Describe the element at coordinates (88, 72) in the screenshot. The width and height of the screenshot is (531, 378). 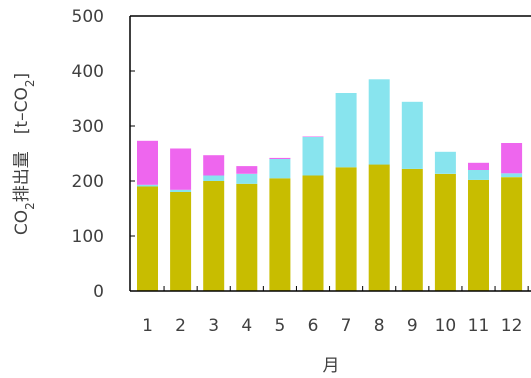
I see `y-tick-label: 400` at that location.